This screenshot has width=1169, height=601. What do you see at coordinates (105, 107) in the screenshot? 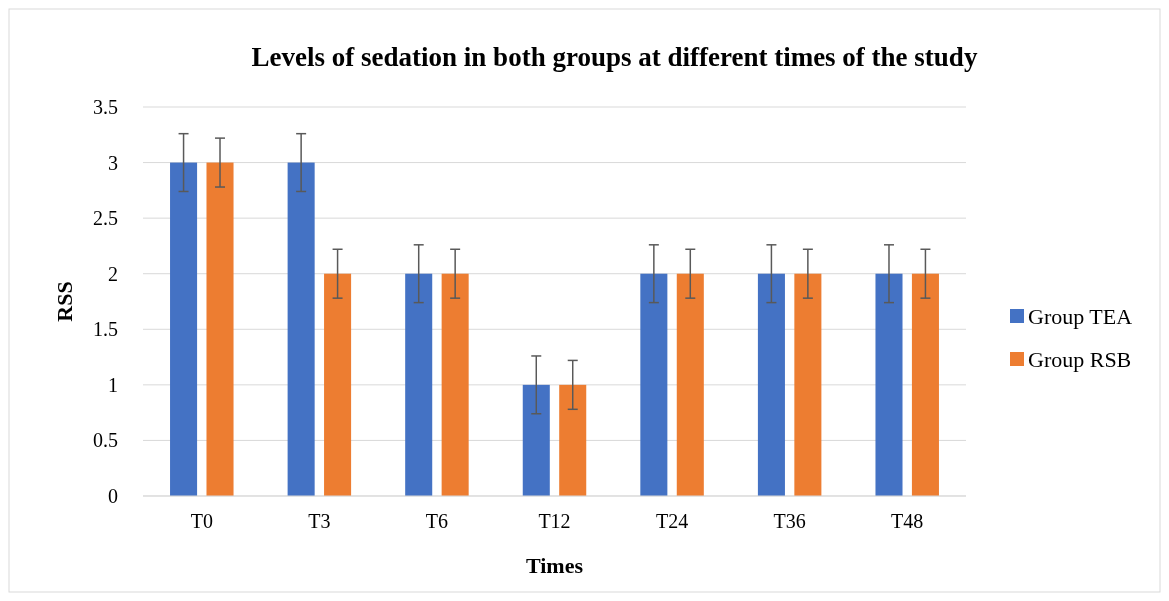
I see `y-tick-label: 3.5` at bounding box center [105, 107].